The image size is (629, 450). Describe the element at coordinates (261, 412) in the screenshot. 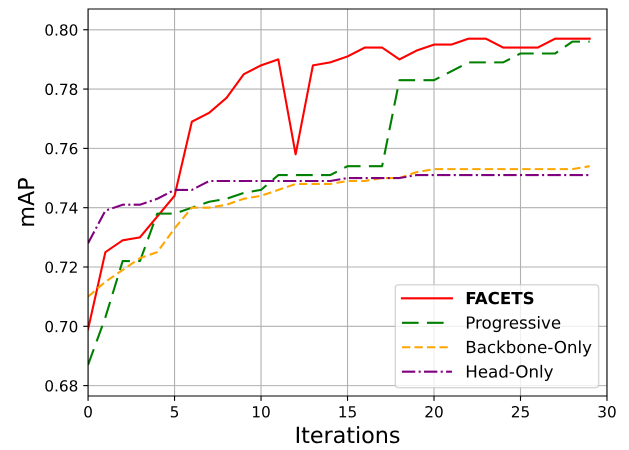

I see `x-tick-label: 10` at that location.